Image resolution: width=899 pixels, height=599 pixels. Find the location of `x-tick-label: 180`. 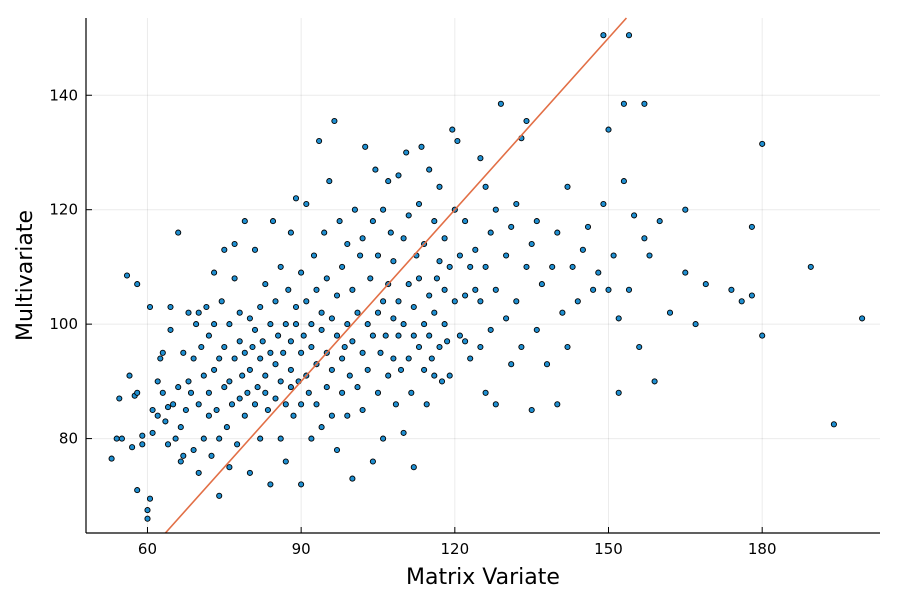

x-tick-label: 180 is located at coordinates (762, 549).